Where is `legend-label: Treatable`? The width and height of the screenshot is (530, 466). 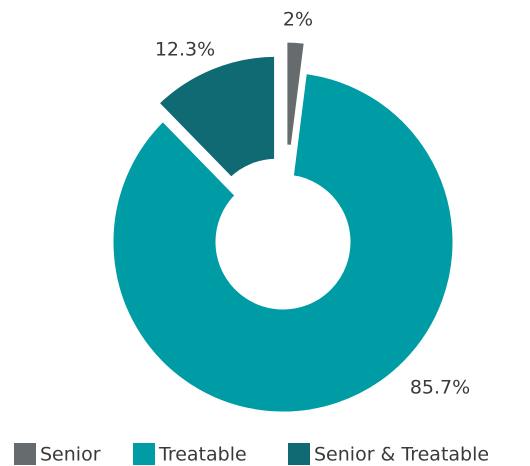 legend-label: Treatable is located at coordinates (202, 455).